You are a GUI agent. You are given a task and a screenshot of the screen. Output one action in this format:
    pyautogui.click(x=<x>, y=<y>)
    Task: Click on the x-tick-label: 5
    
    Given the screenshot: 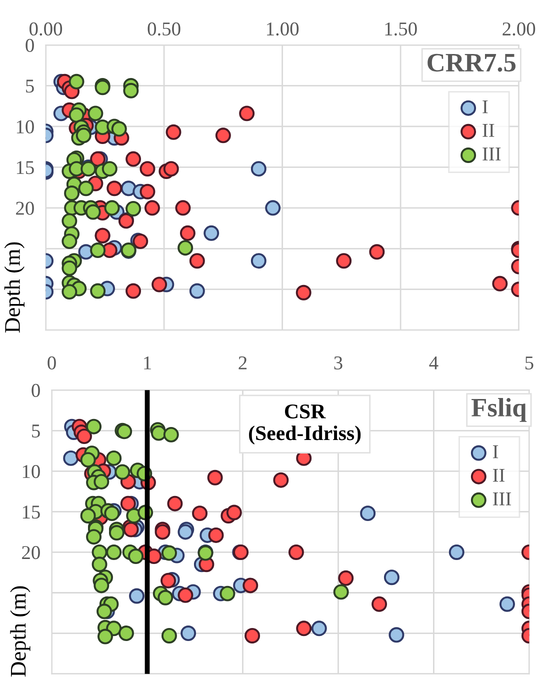 What is the action you would take?
    pyautogui.click(x=529, y=363)
    